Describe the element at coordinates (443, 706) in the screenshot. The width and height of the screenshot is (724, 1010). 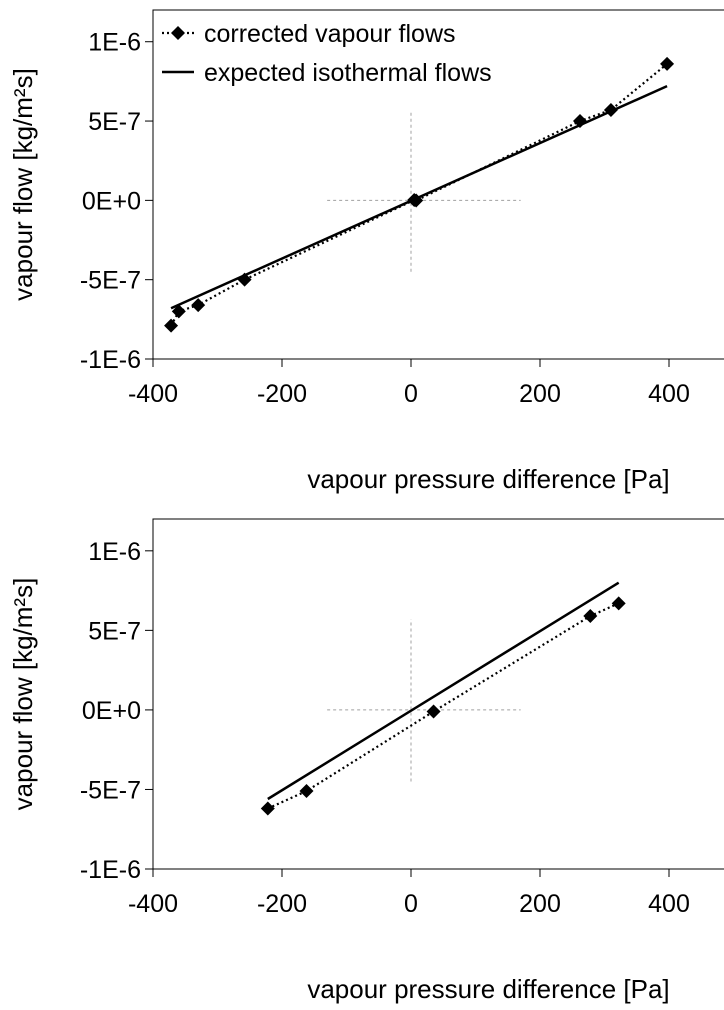
I see `series-line-corrected` at that location.